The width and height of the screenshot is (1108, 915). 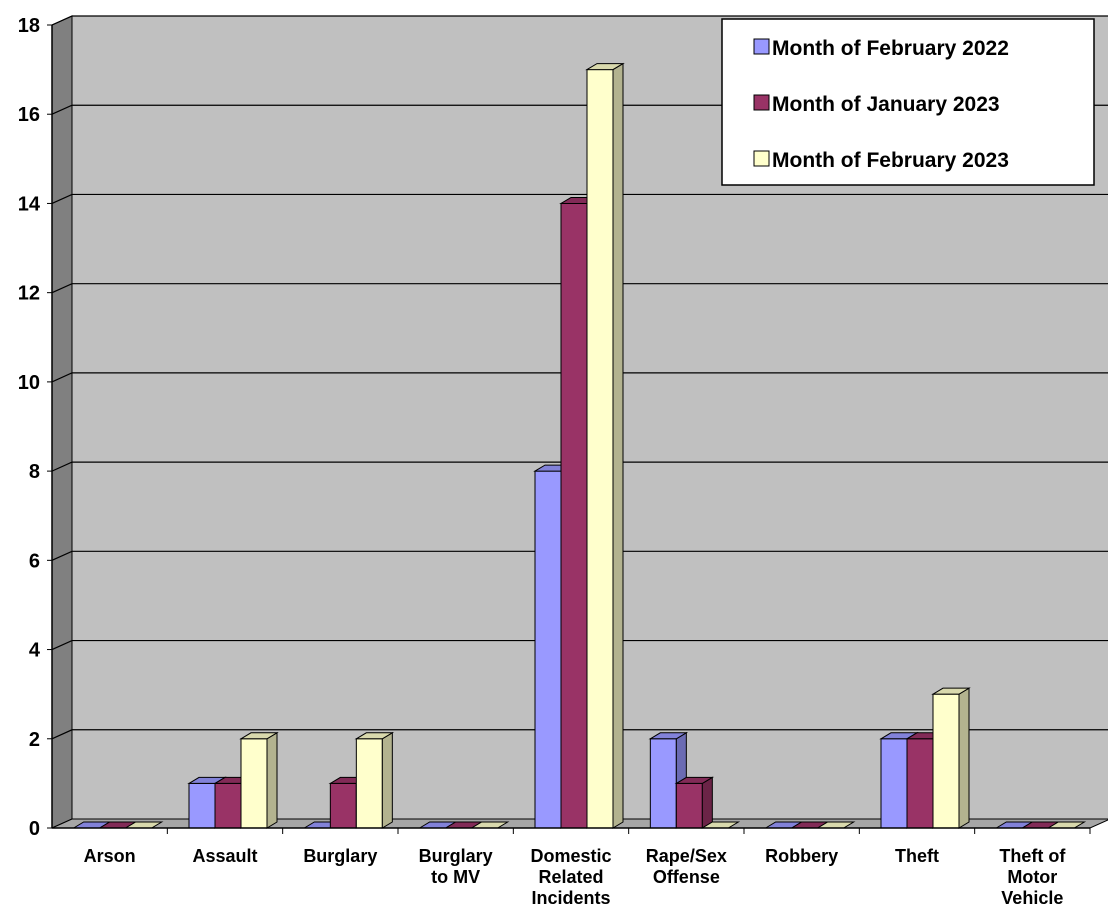 I want to click on side-wall, so click(x=62, y=422).